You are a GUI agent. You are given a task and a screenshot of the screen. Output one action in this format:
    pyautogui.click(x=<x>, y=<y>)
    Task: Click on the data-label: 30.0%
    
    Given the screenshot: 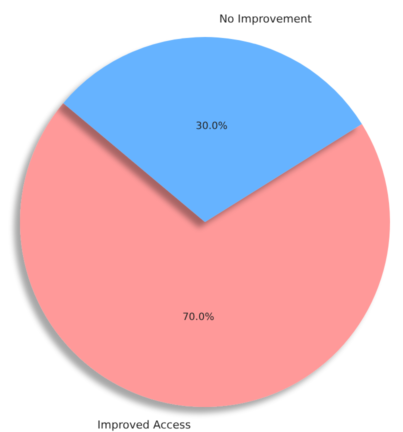 What is the action you would take?
    pyautogui.click(x=212, y=126)
    